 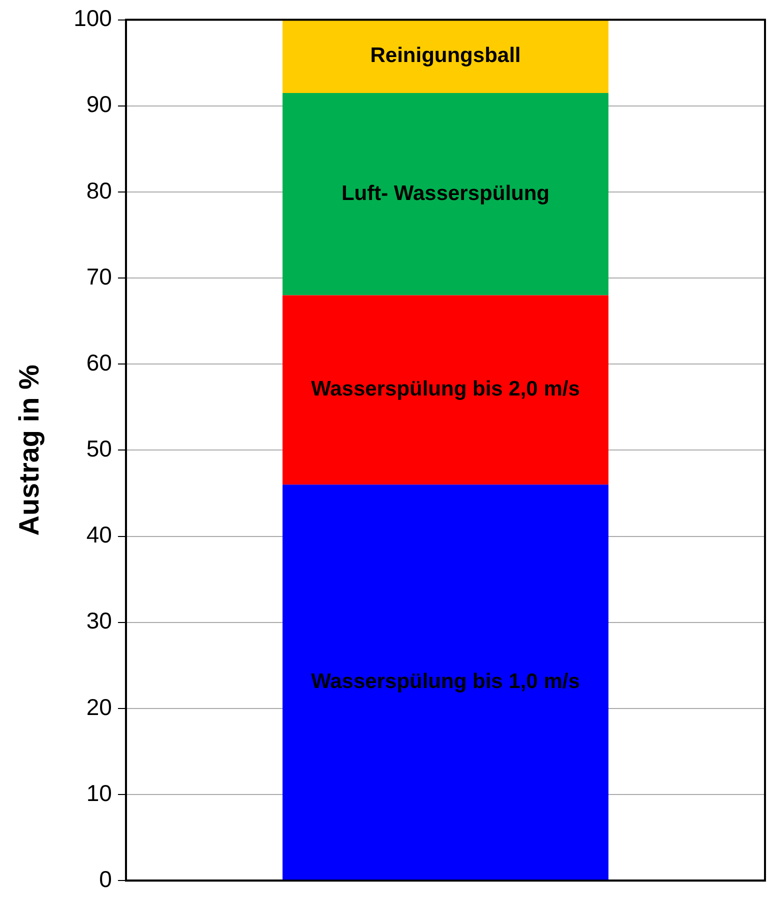 I want to click on y-tick-label: 50, so click(x=99, y=449).